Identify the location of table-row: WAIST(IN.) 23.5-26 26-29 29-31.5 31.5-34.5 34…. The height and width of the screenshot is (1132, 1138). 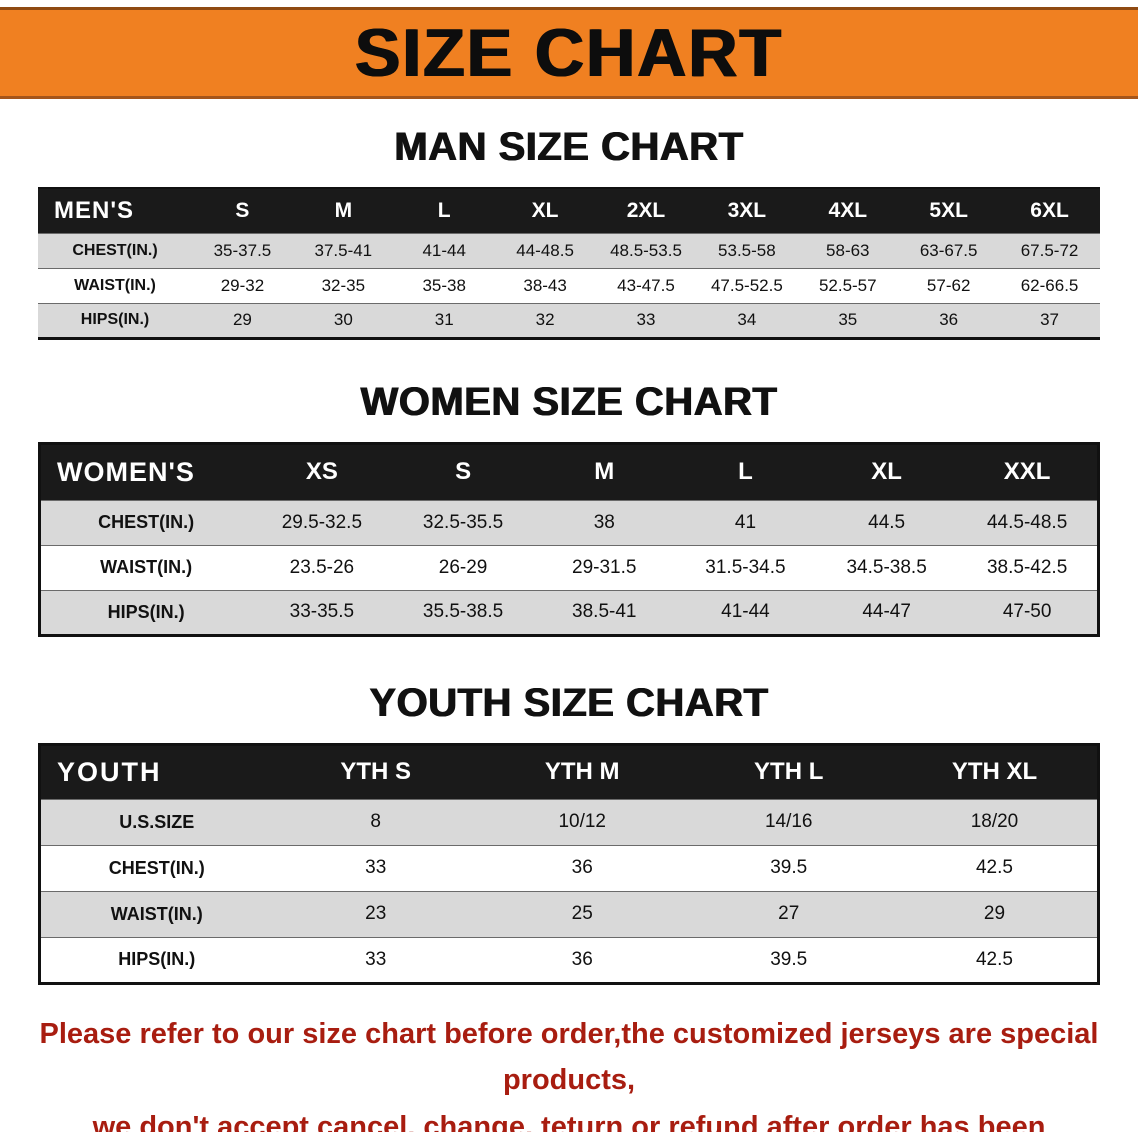
(569, 567).